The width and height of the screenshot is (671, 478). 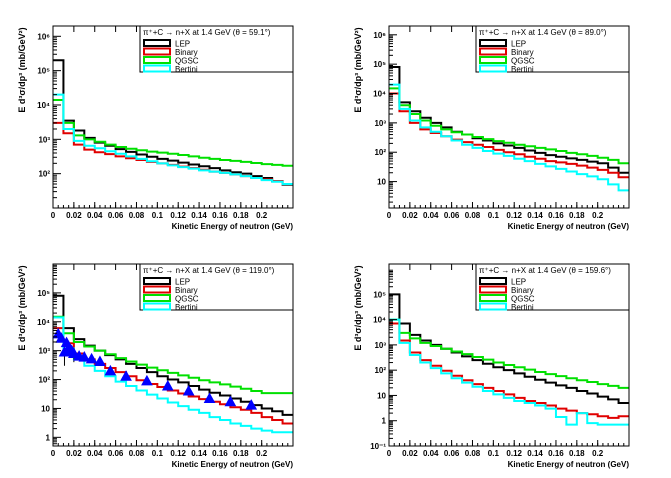 I want to click on y-tick-label: 10⁶, so click(x=379, y=35).